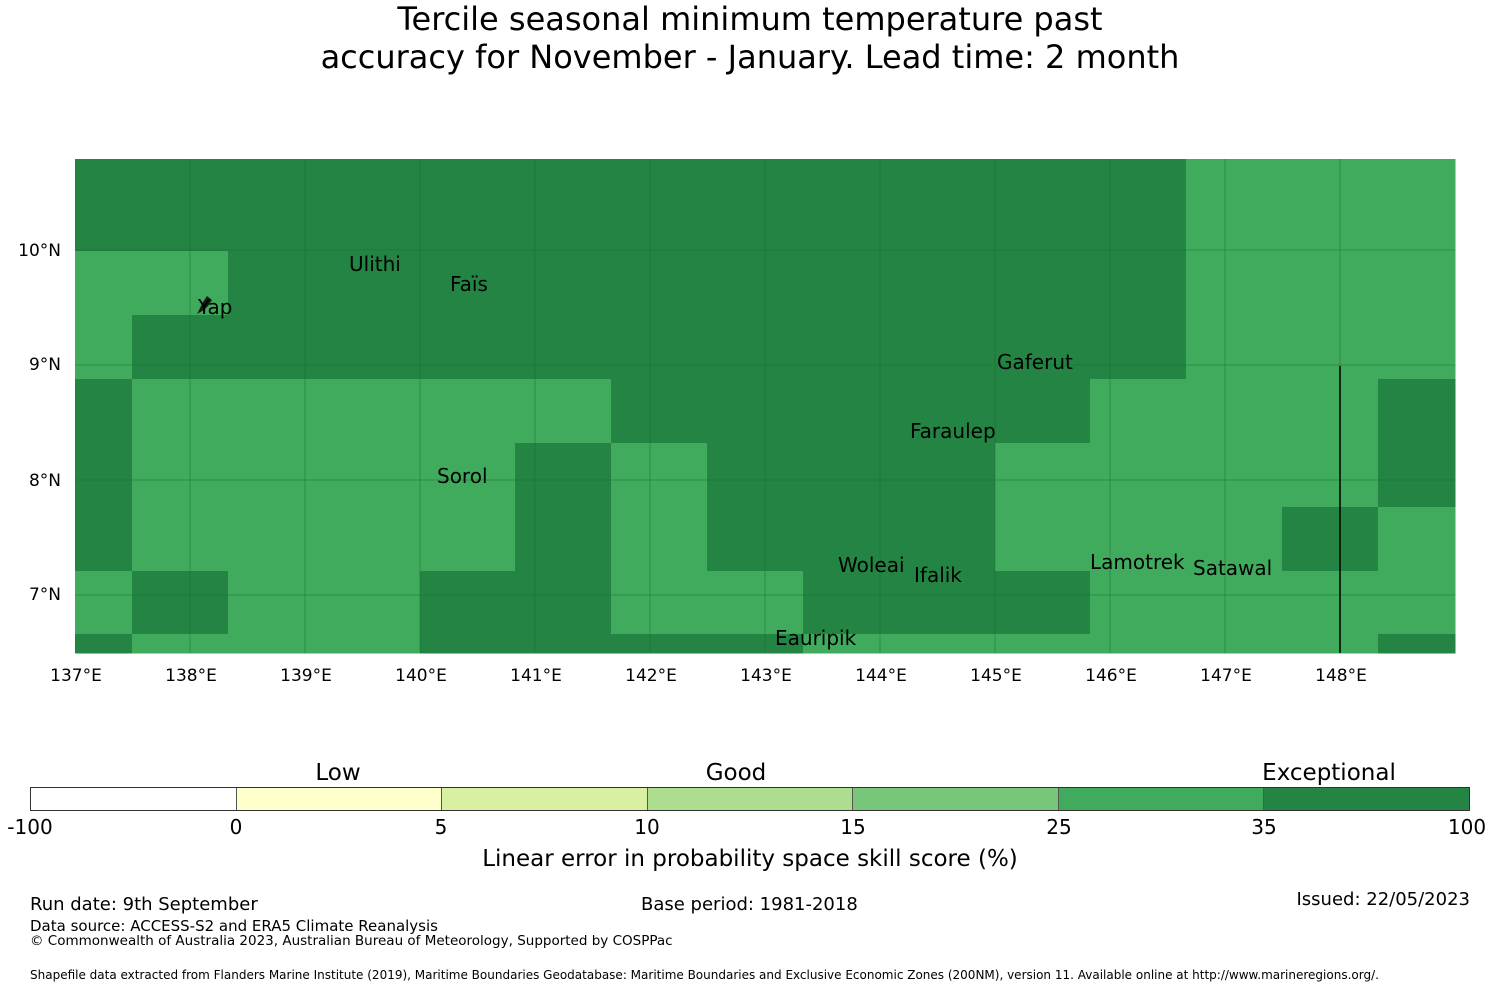  Describe the element at coordinates (39, 251) in the screenshot. I see `lat-tick-label: 10°N` at that location.